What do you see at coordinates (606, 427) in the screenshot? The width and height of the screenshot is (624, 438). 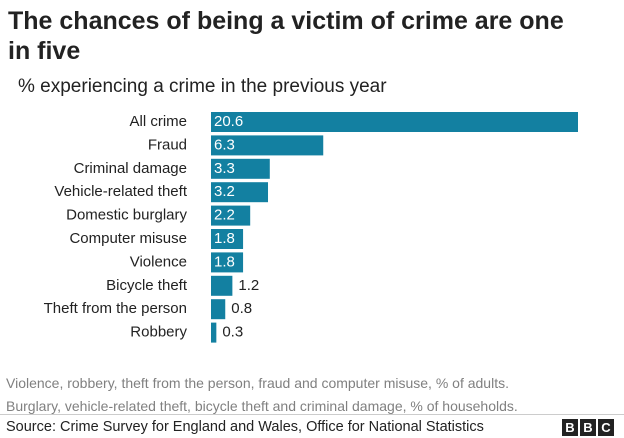 I see `logo-letter: C` at bounding box center [606, 427].